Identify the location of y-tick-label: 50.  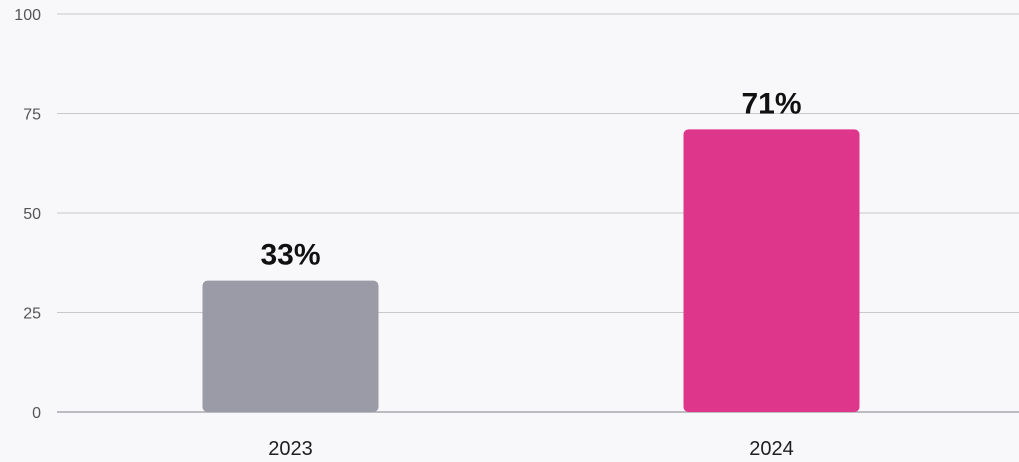
(32, 214).